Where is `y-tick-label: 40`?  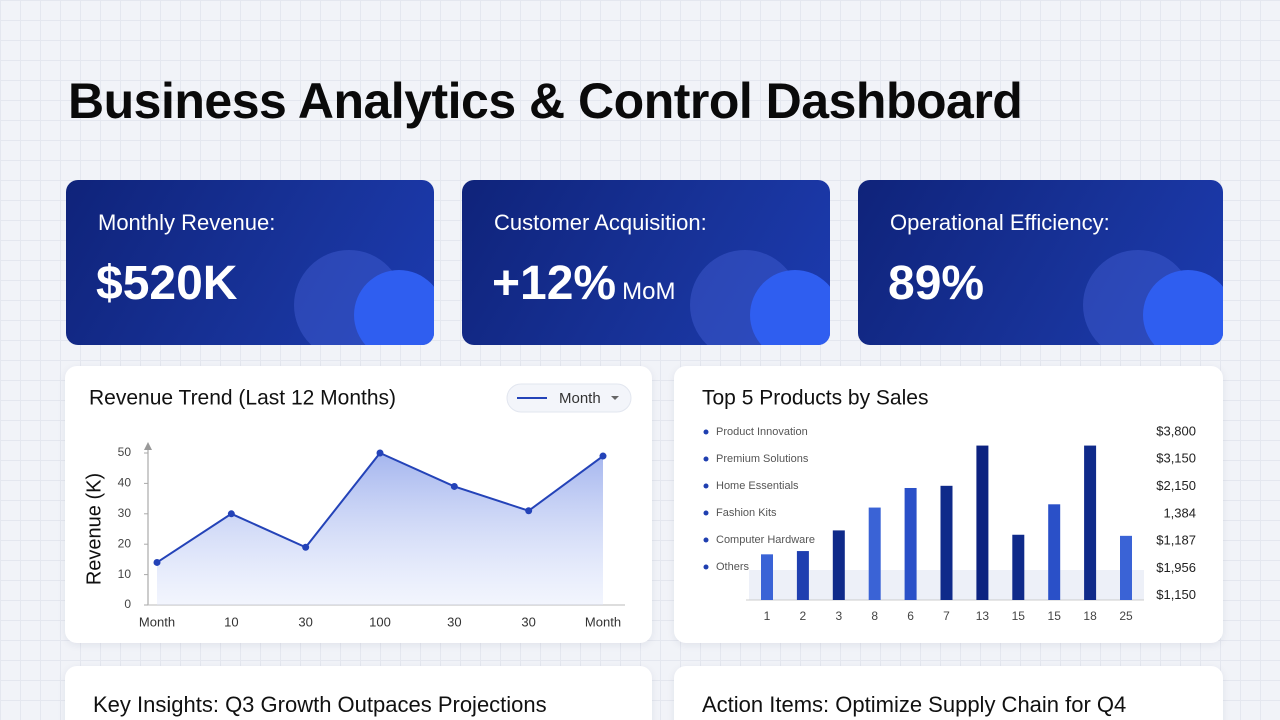 y-tick-label: 40 is located at coordinates (125, 483).